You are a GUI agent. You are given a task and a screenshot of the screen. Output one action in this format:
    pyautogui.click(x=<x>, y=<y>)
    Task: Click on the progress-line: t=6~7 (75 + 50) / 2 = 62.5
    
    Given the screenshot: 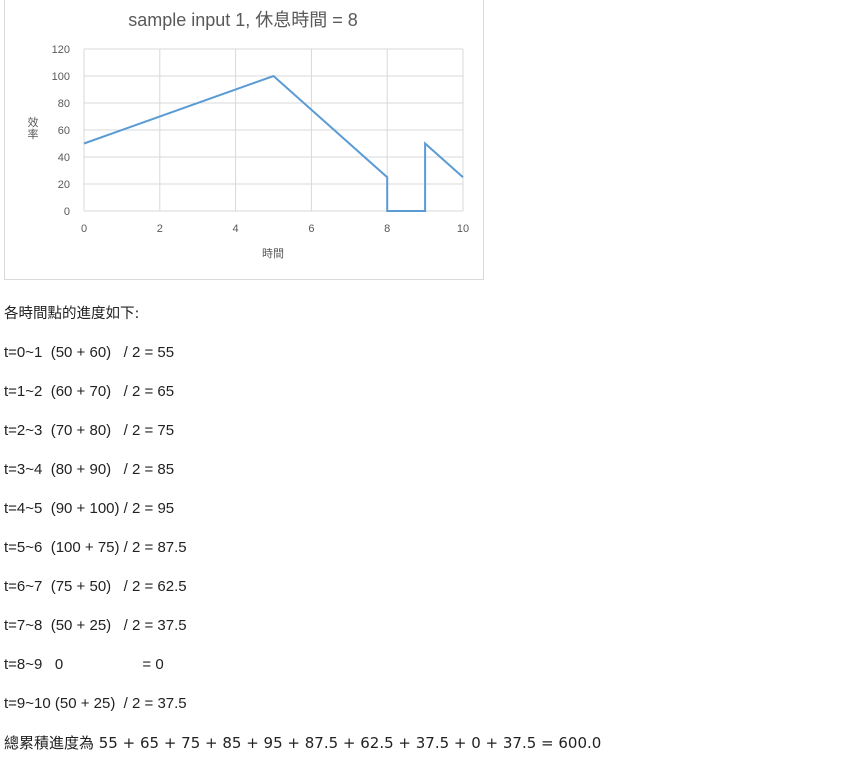 What is the action you would take?
    pyautogui.click(x=95, y=586)
    